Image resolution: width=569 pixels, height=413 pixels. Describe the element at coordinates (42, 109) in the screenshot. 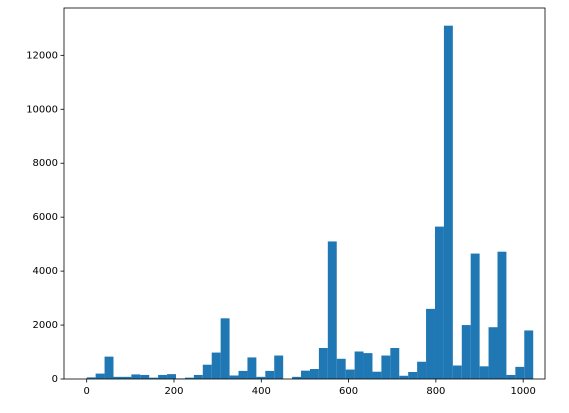

I see `y-tick-label: 10000` at that location.